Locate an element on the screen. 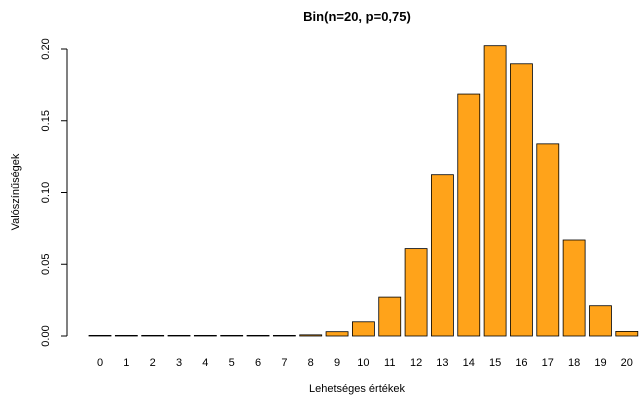 The image size is (639, 399). x-tick-label: 7 is located at coordinates (284, 363).